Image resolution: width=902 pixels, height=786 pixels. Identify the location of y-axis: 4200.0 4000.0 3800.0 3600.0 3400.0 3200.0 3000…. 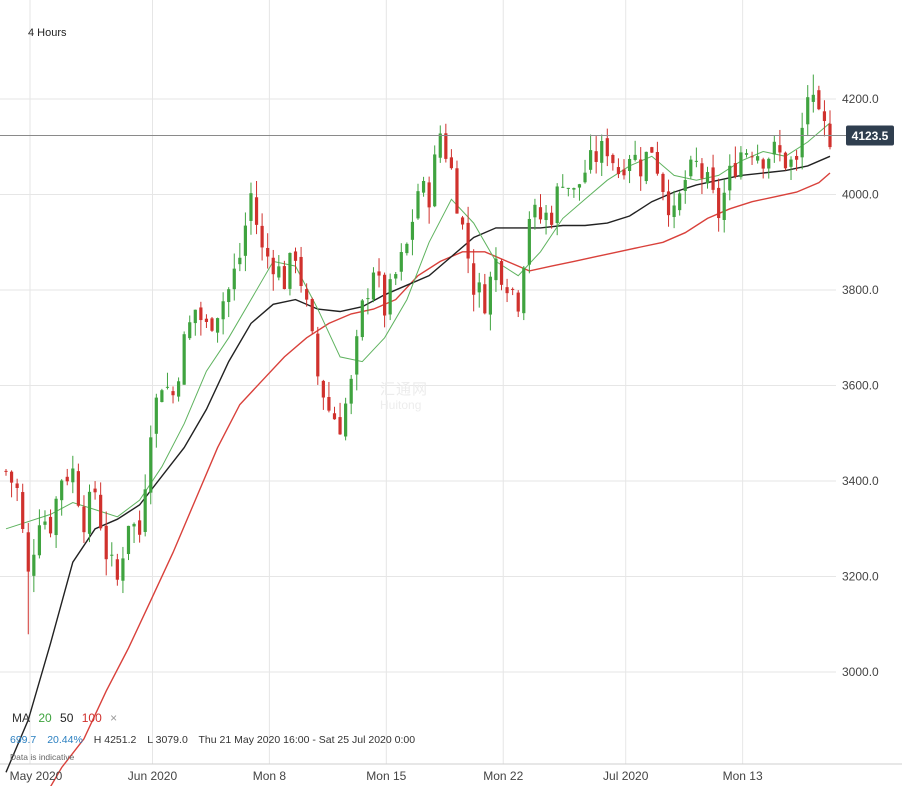
(860, 385).